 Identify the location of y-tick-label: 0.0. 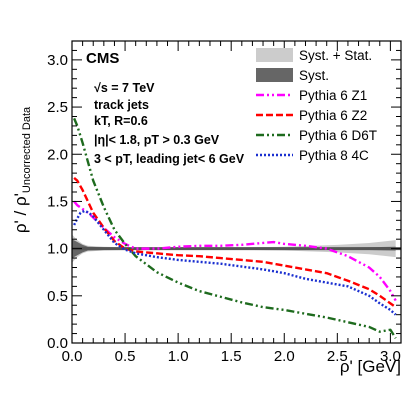
(57, 343).